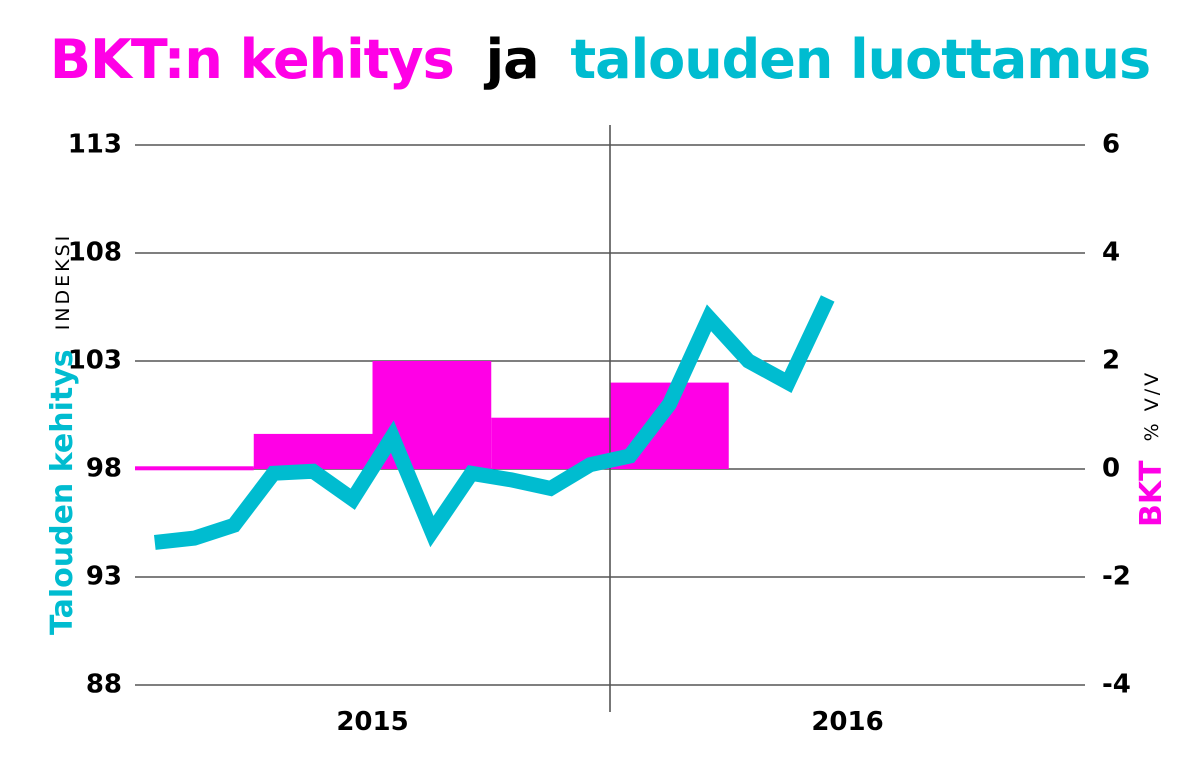 This screenshot has height=768, width=1200. What do you see at coordinates (609, 722) in the screenshot?
I see `year-labels: 2015 2016` at bounding box center [609, 722].